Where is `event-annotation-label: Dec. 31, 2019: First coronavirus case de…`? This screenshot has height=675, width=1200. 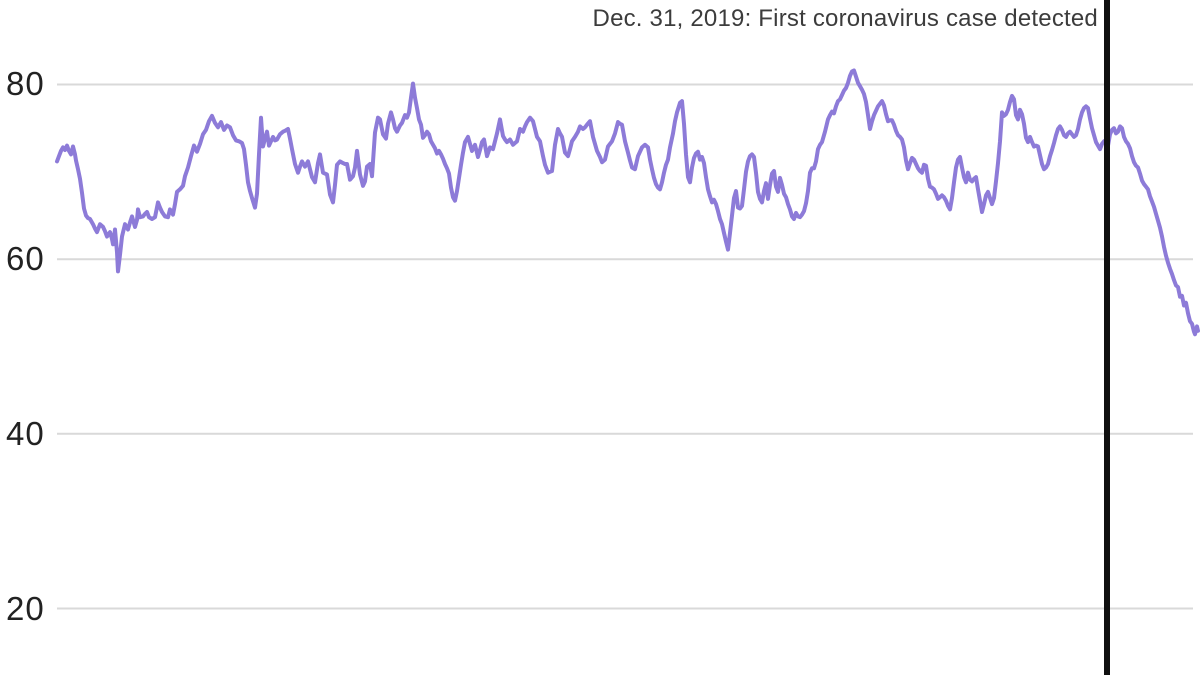 event-annotation-label: Dec. 31, 2019: First coronavirus case de… is located at coordinates (845, 18).